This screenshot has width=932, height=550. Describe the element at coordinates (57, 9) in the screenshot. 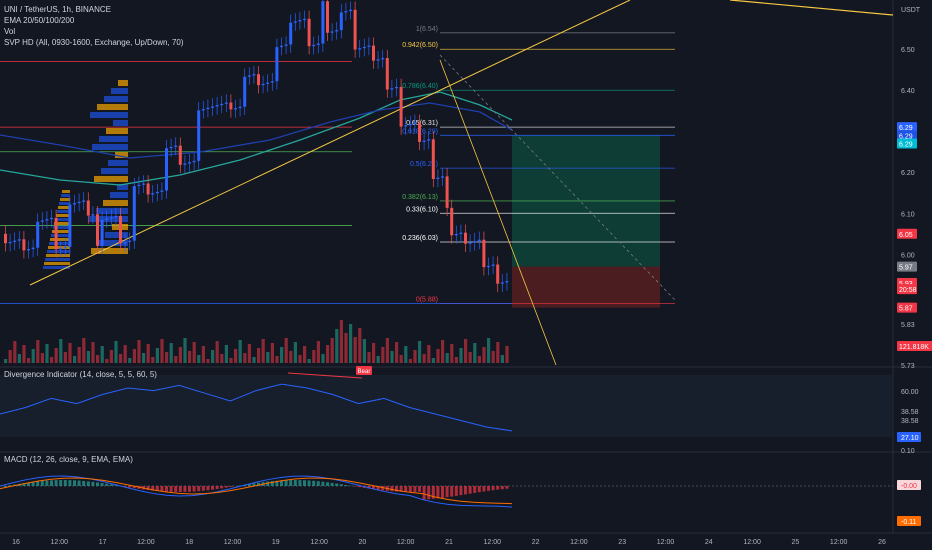

I see `symbol-title: UNI / TetherUS, 1h, BINANCE` at that location.